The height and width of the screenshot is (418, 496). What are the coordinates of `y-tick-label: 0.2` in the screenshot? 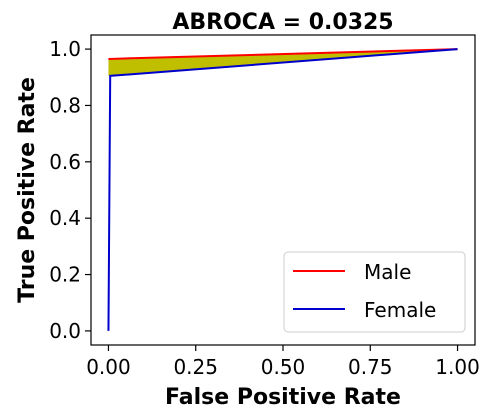 It's located at (65, 275).